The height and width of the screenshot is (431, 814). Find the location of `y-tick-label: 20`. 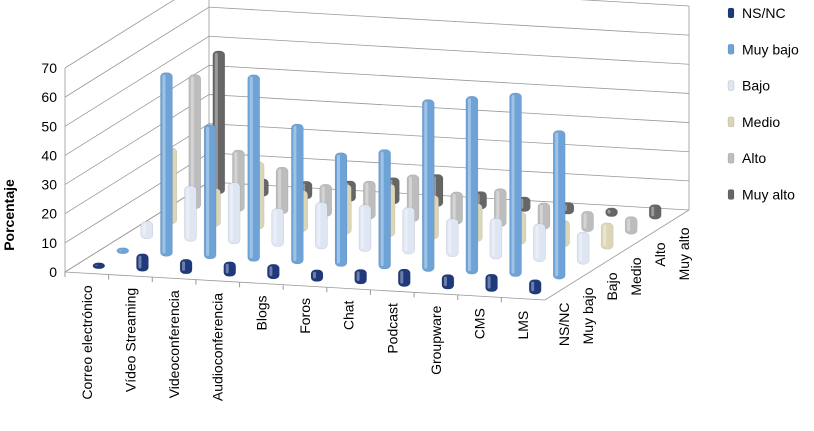

y-tick-label: 20 is located at coordinates (49, 214).